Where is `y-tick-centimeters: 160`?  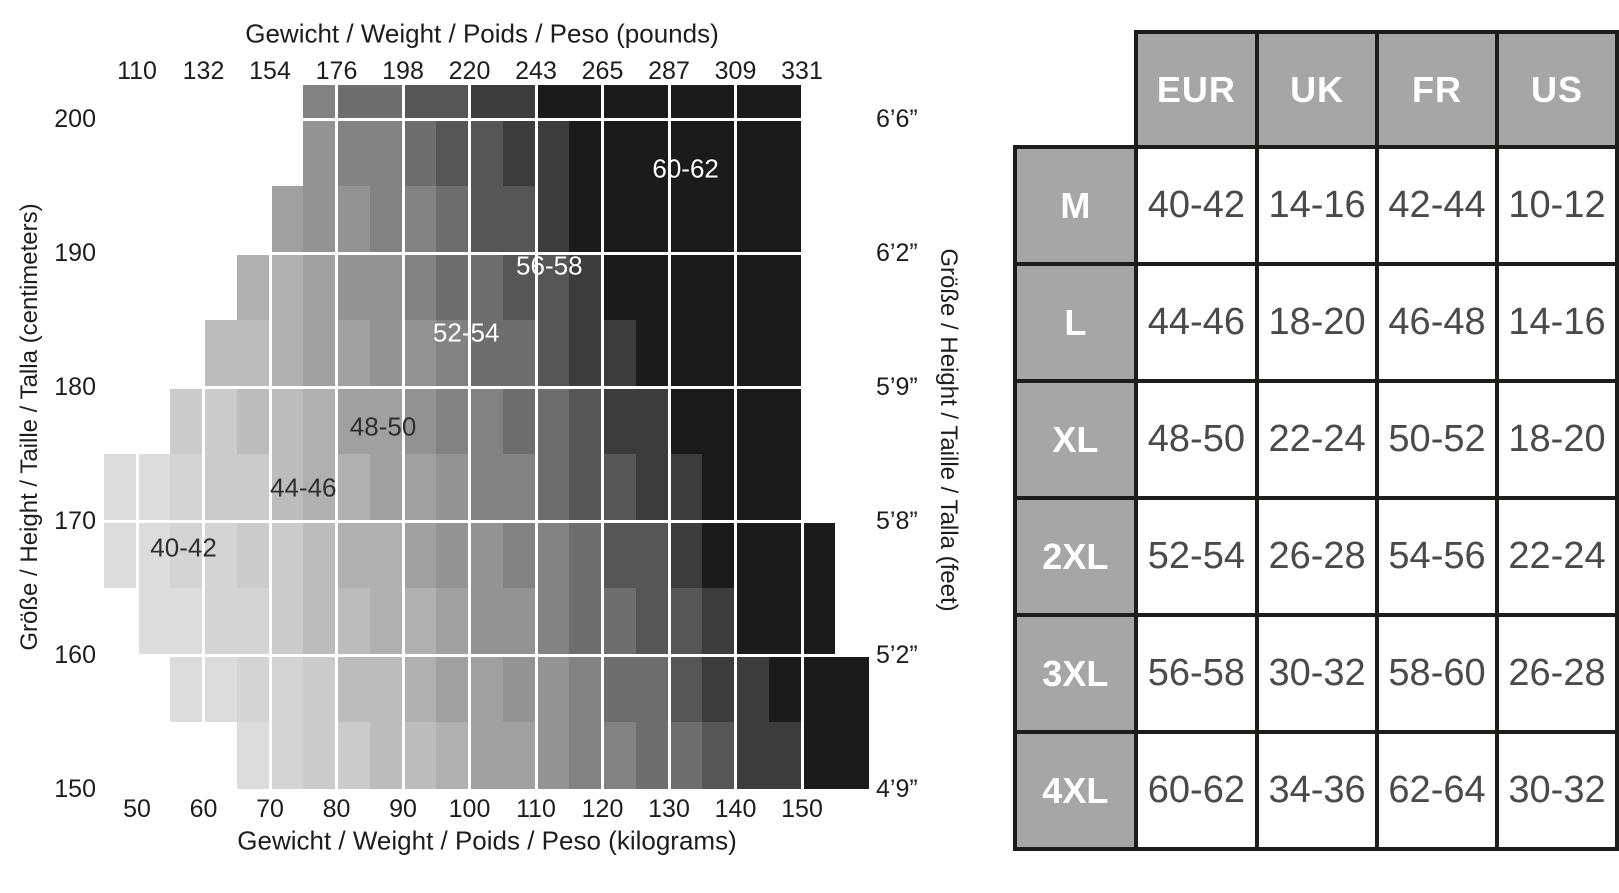 y-tick-centimeters: 160 is located at coordinates (75, 655).